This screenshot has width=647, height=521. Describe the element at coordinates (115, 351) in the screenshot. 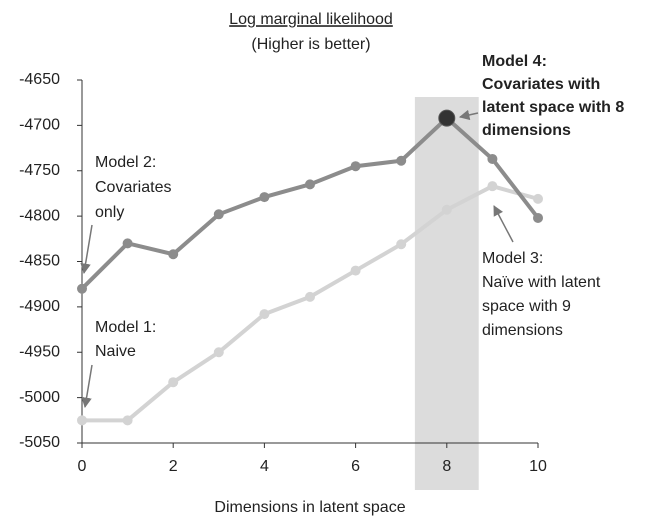

I see `annotation: Naive` at that location.